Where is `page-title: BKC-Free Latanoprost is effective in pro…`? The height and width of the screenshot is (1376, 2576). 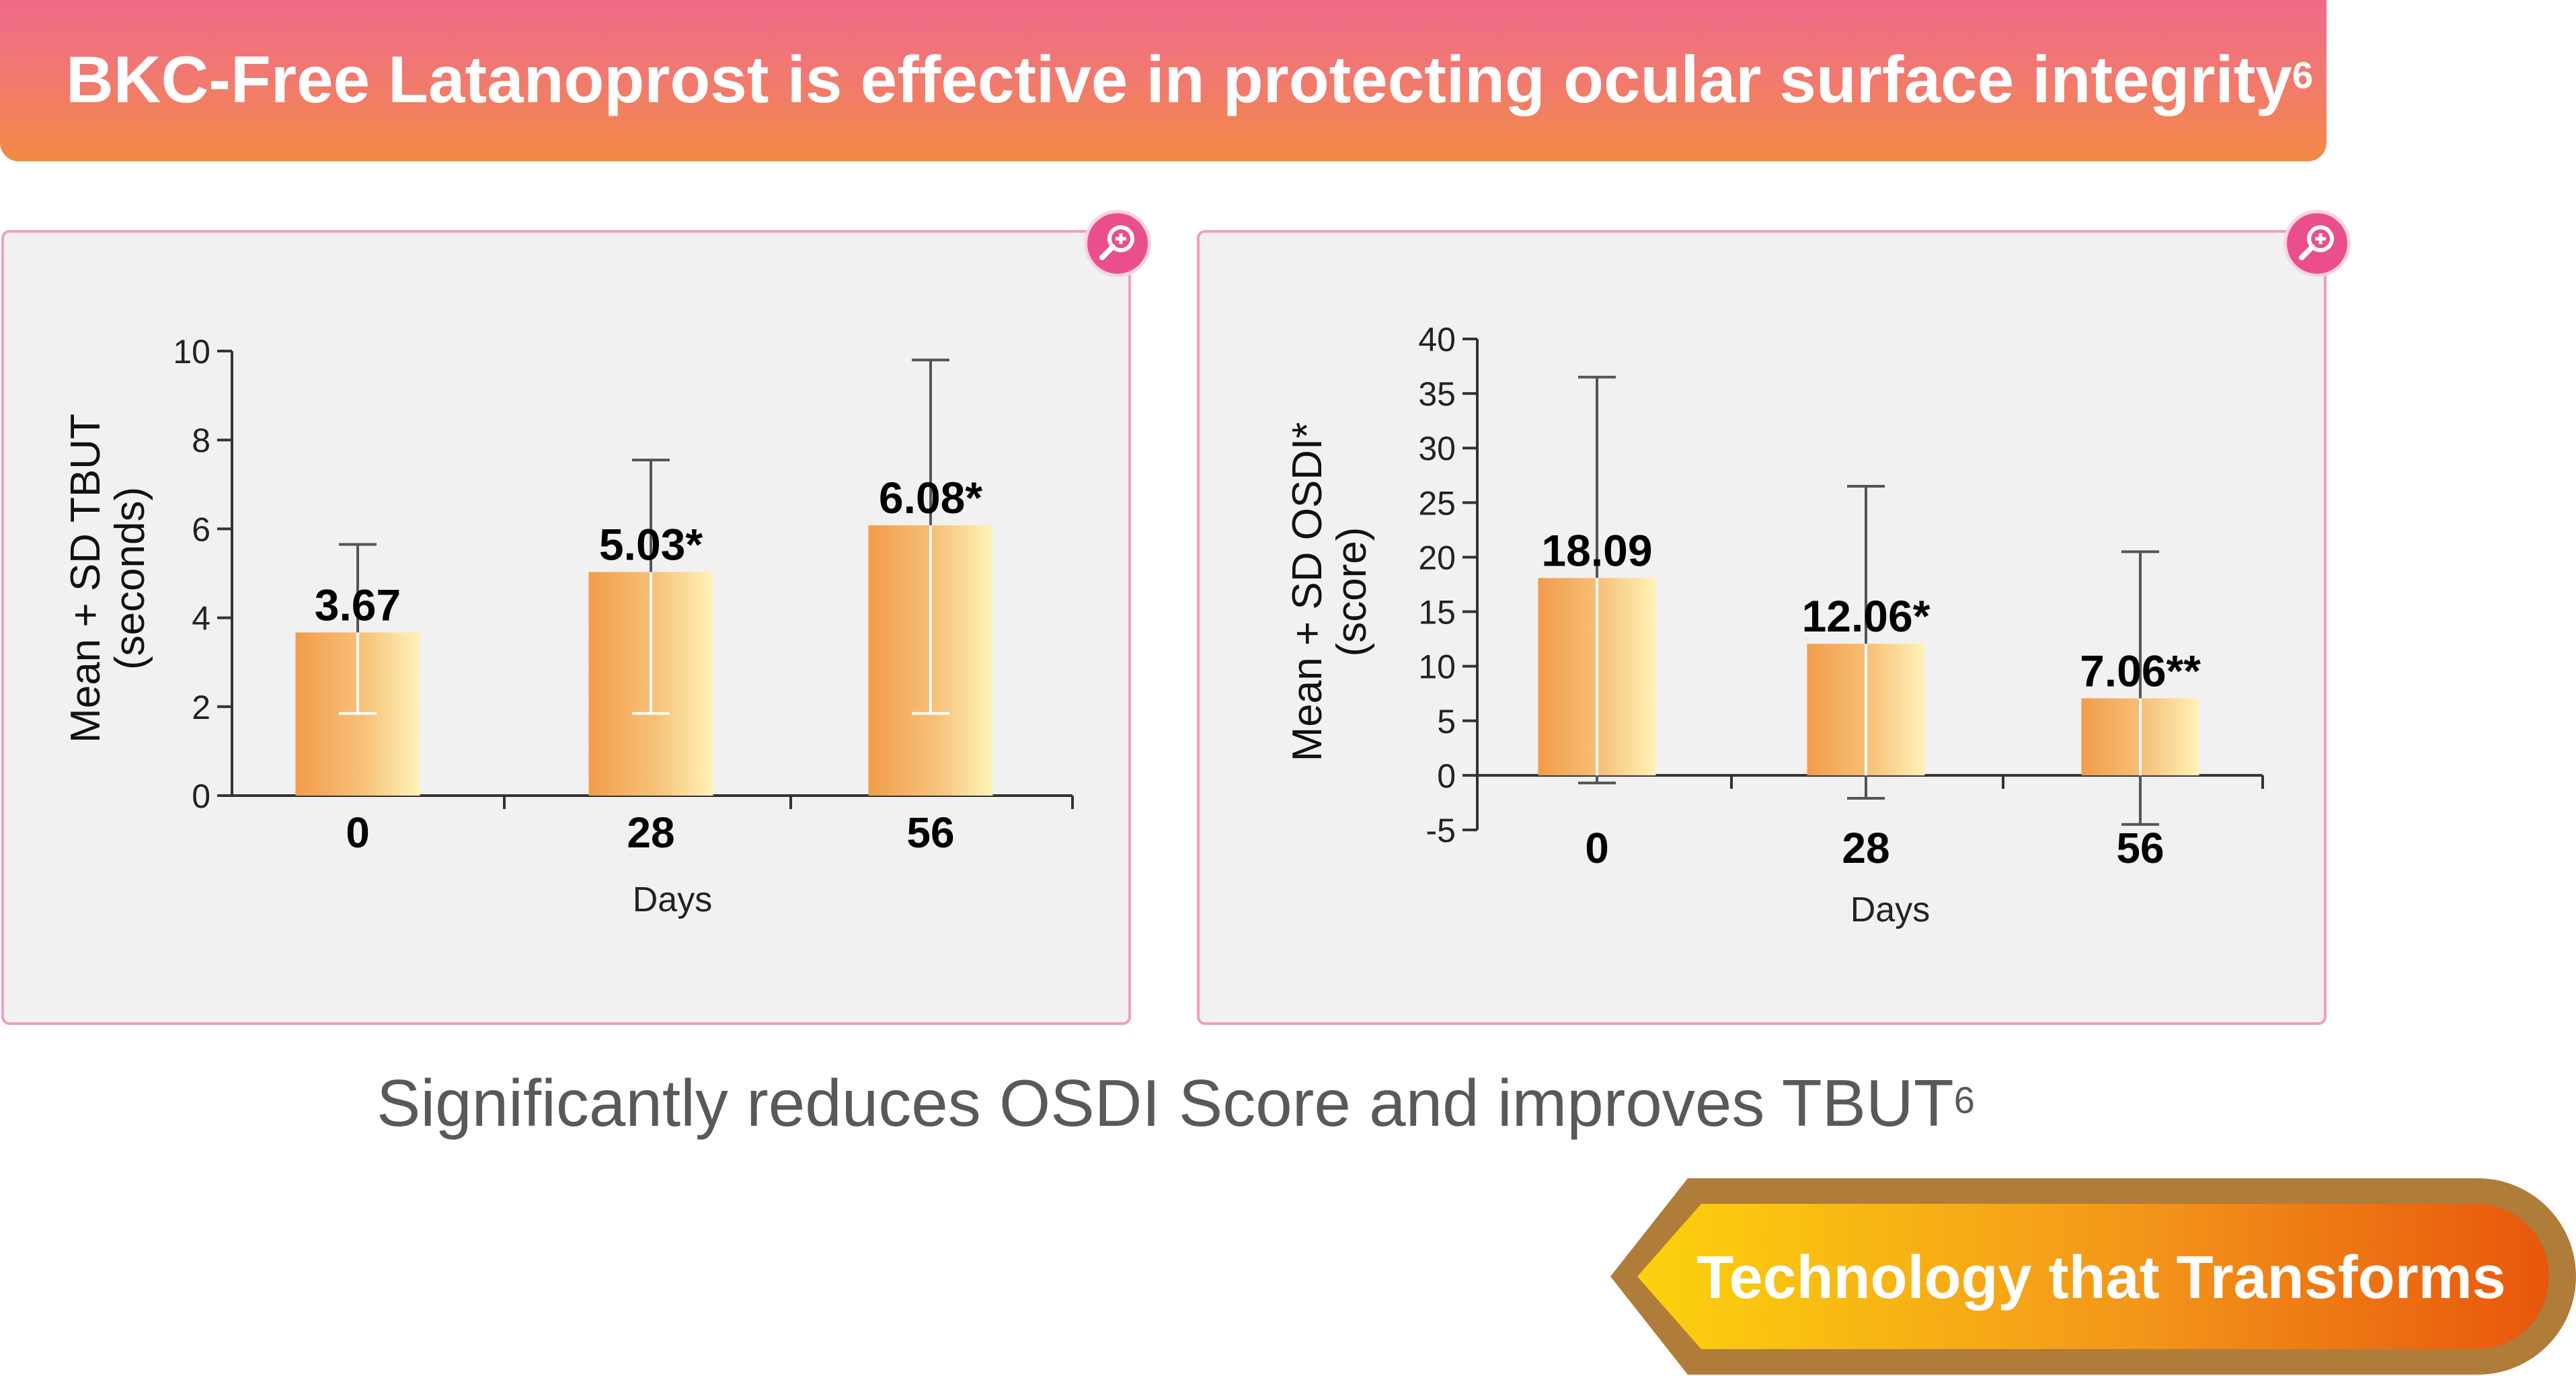
page-title: BKC-Free Latanoprost is effective in pro… is located at coordinates (1190, 79).